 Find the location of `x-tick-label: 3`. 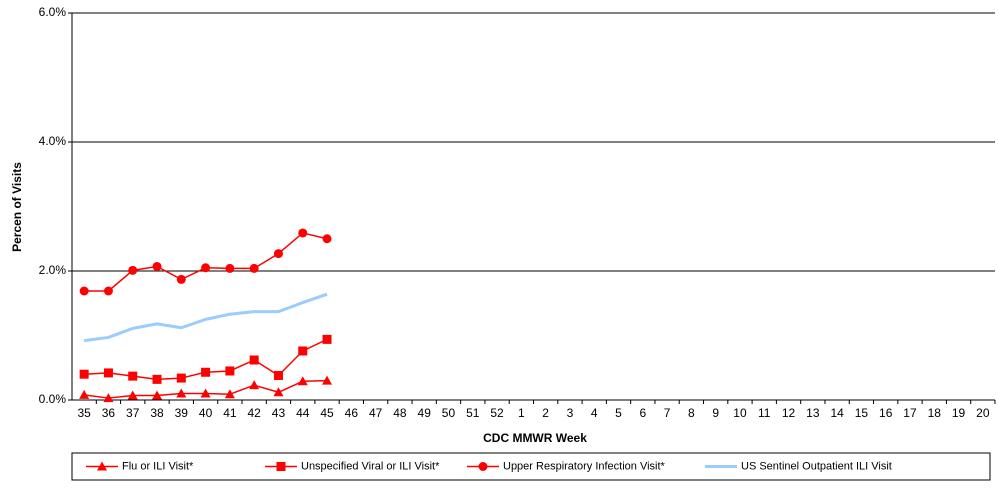

x-tick-label: 3 is located at coordinates (570, 413).